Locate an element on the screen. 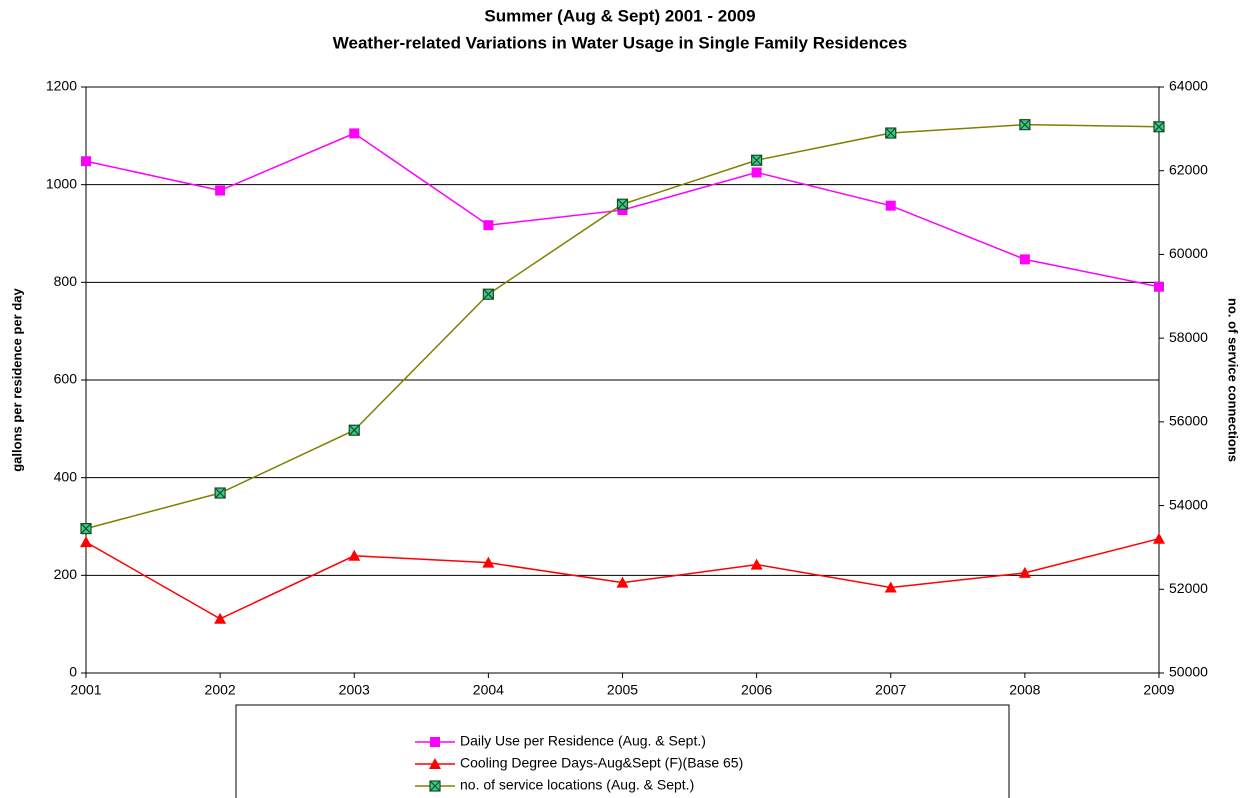 The height and width of the screenshot is (798, 1249). x-tick-label: 2005 is located at coordinates (622, 690).